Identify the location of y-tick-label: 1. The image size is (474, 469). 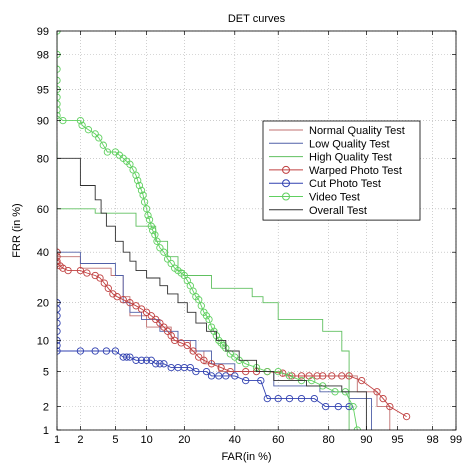
(46, 431).